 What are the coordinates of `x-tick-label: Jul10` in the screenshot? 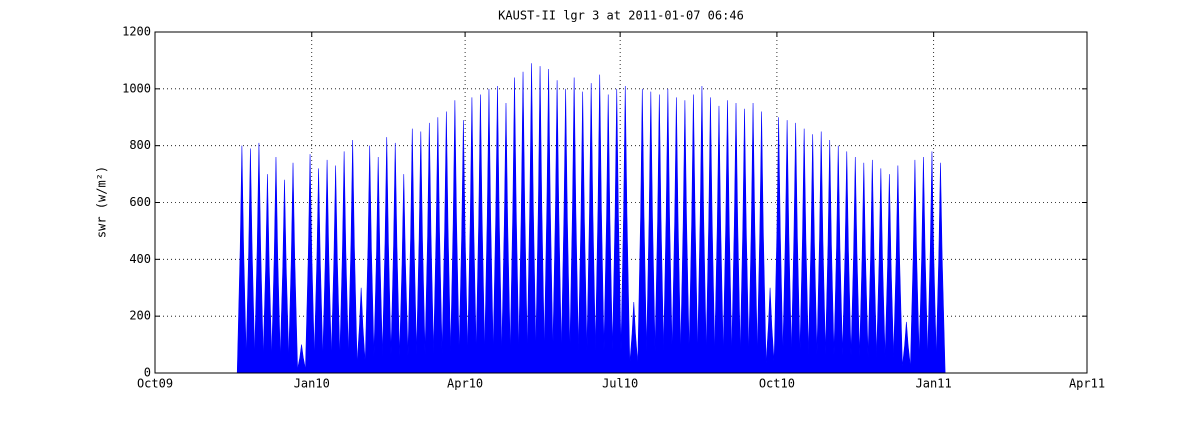 It's located at (620, 384).